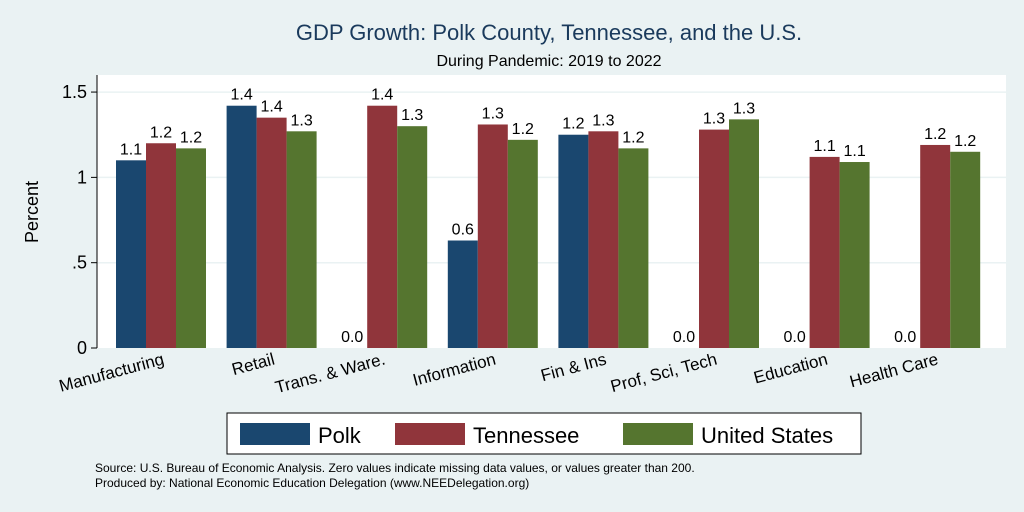  I want to click on data-label-tennessee-manufacturing: 1.2, so click(161, 132).